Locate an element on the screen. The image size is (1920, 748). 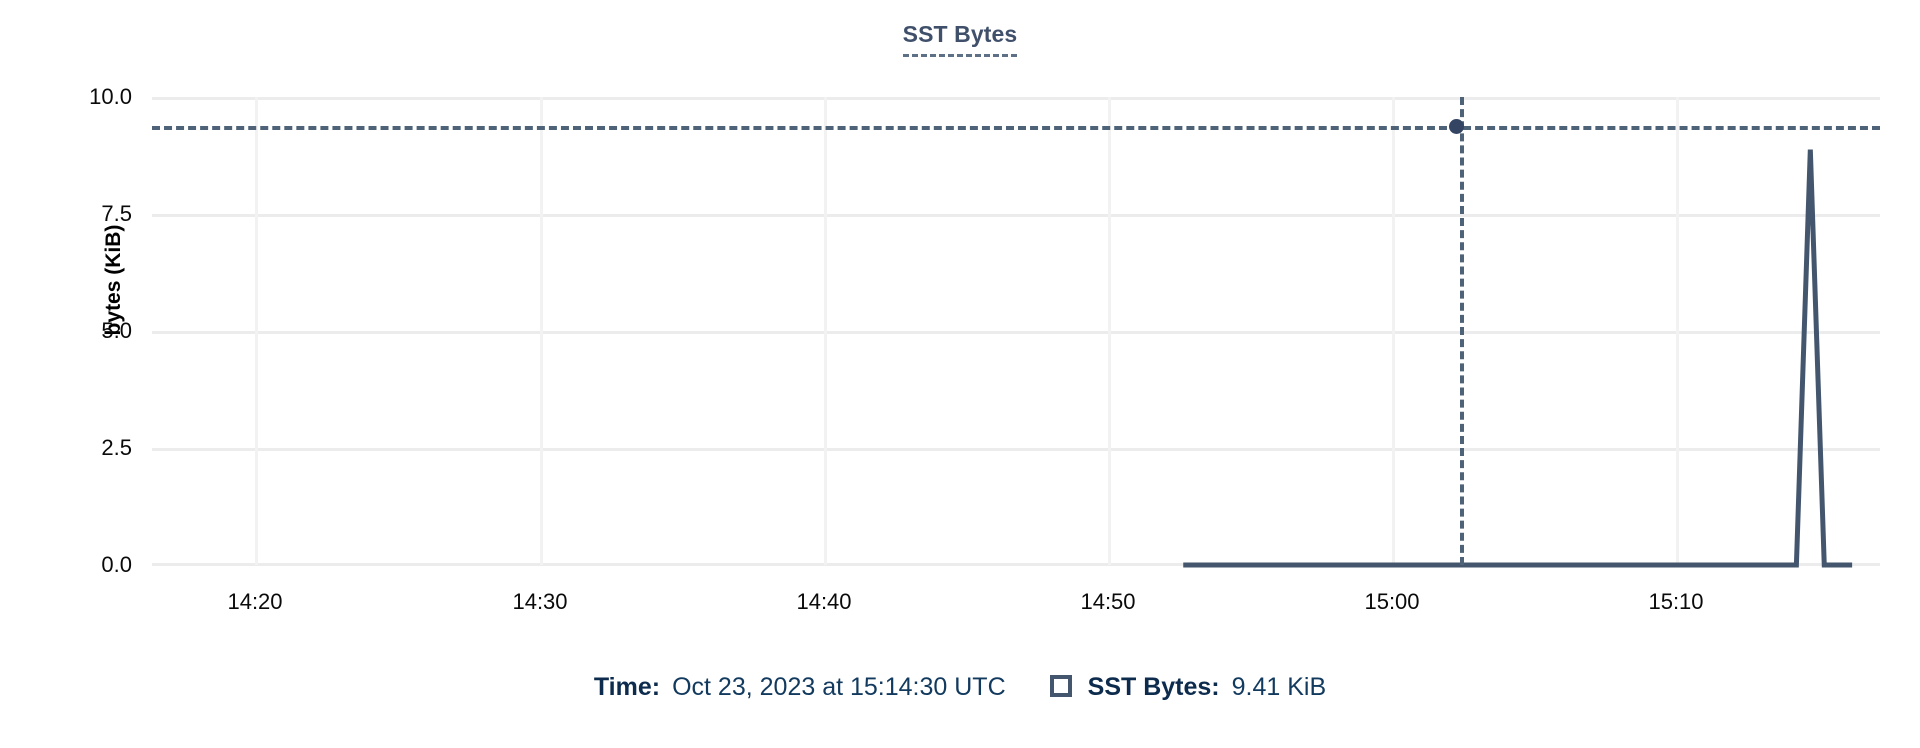
y-tick-label: 5.0 is located at coordinates (116, 330).